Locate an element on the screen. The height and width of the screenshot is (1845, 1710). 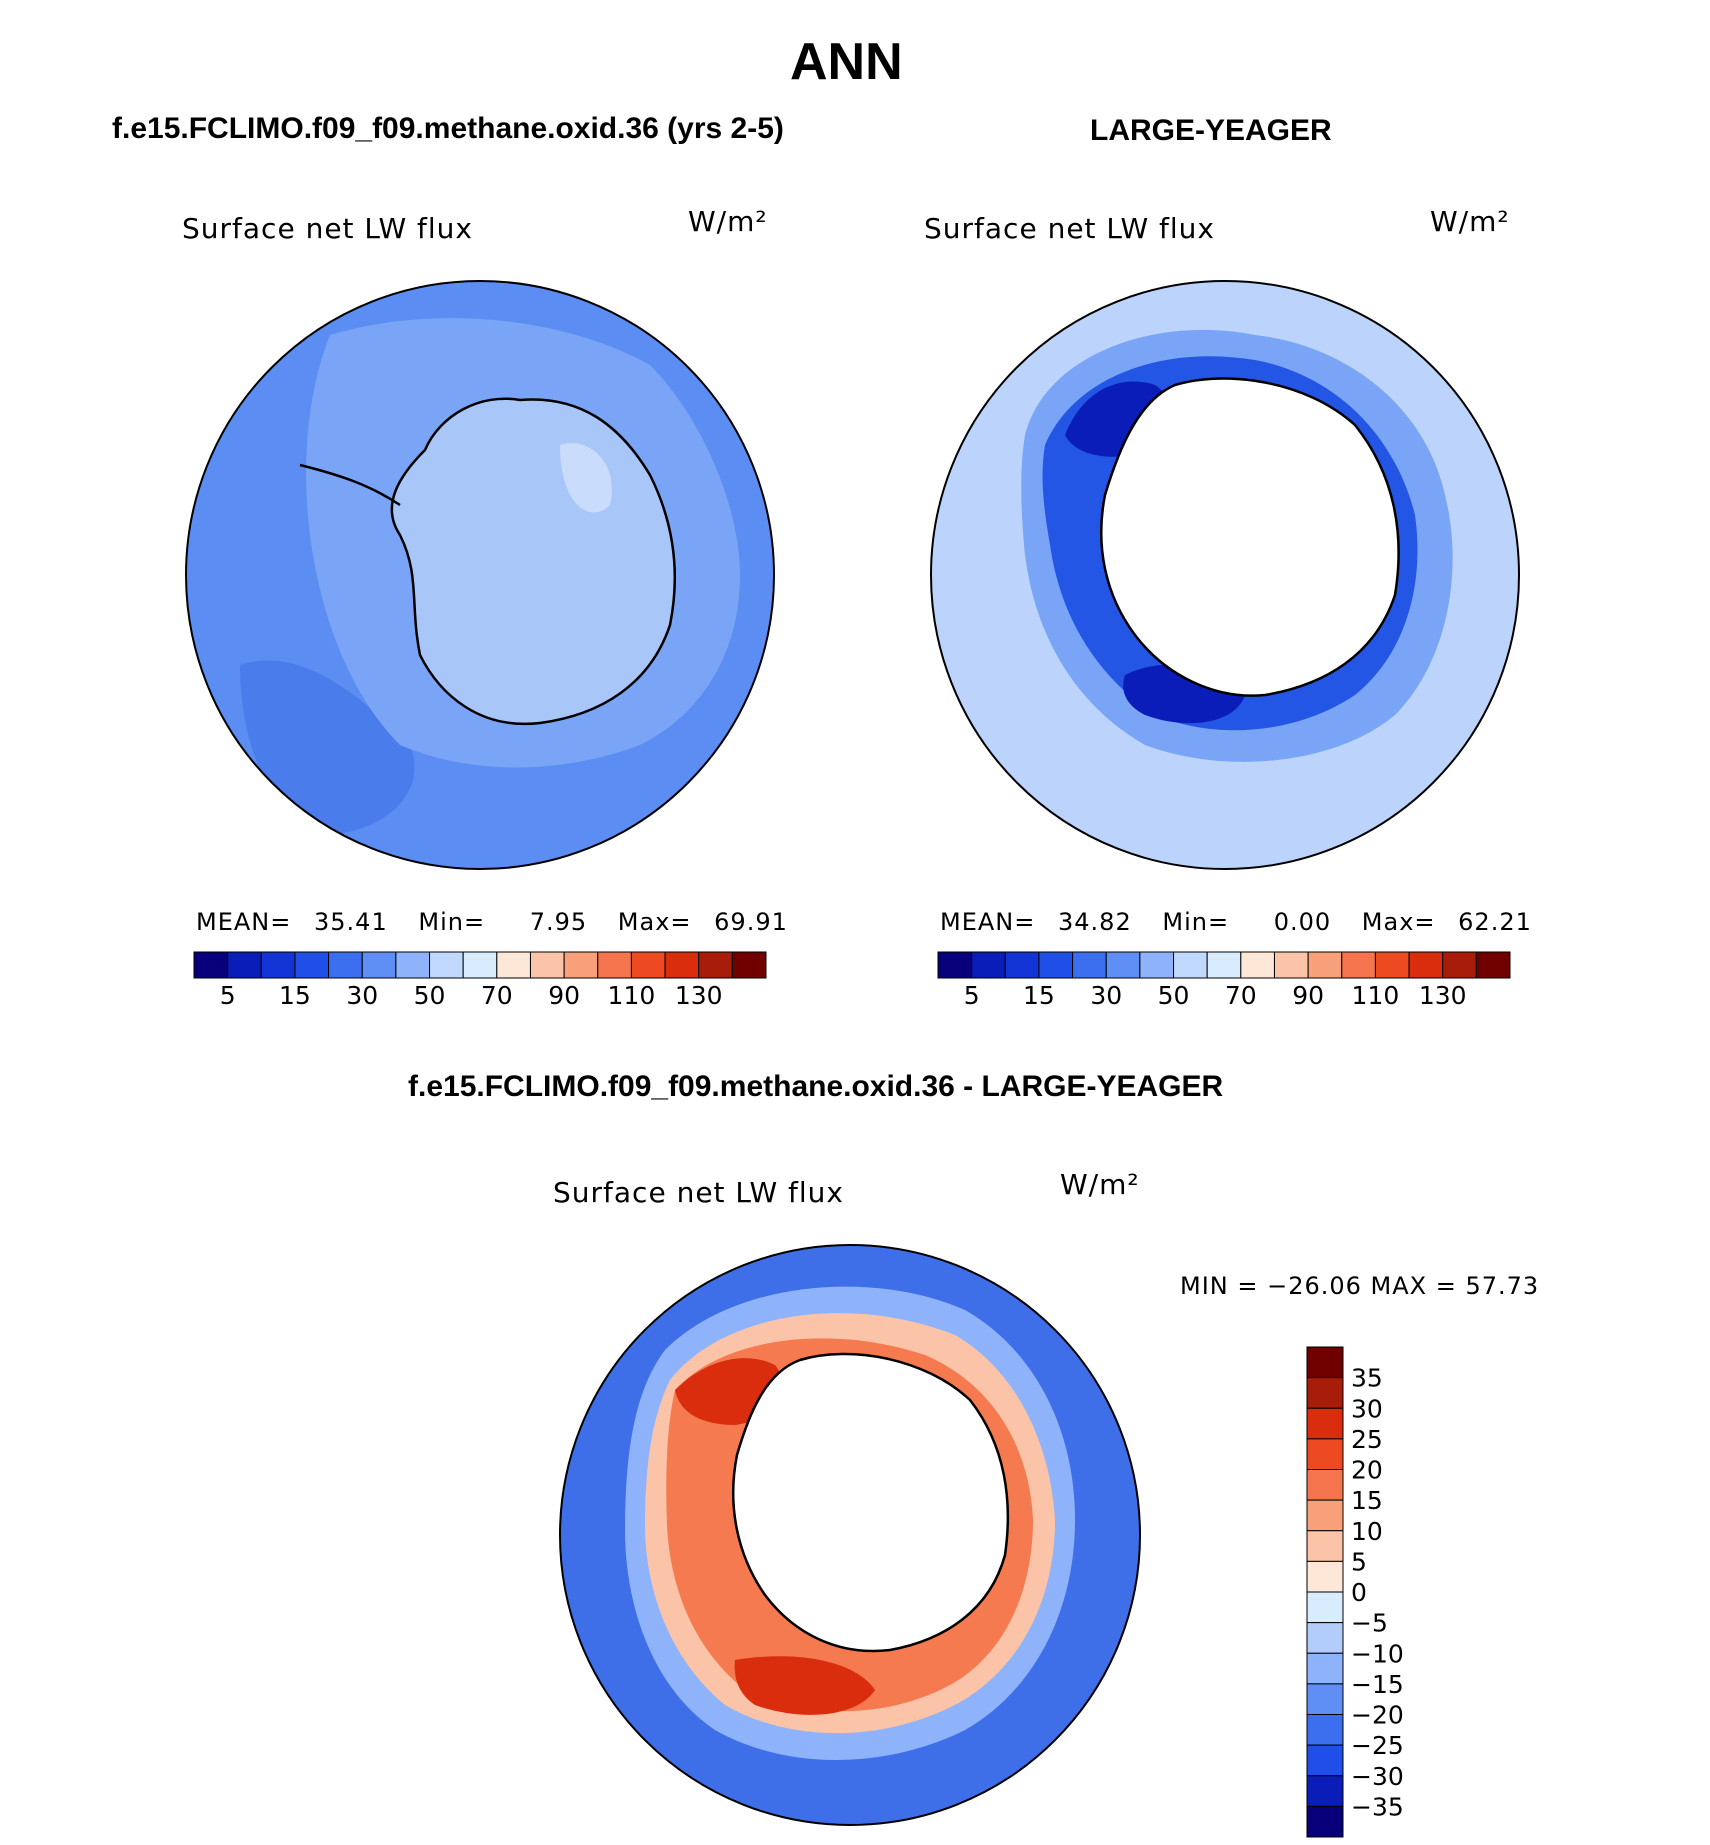
panel2-header: LARGE-YEAGER is located at coordinates (1211, 130).